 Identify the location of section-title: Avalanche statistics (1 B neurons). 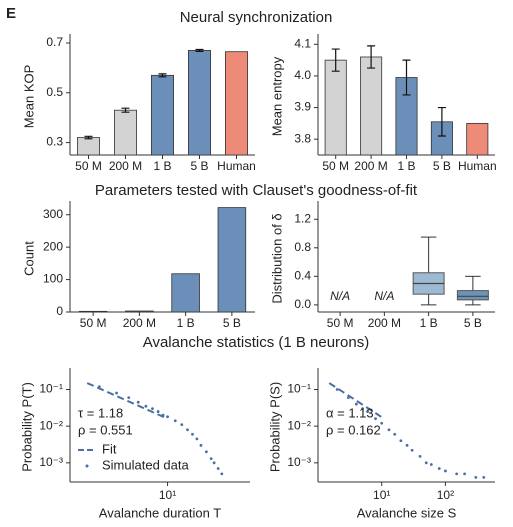
(256, 342).